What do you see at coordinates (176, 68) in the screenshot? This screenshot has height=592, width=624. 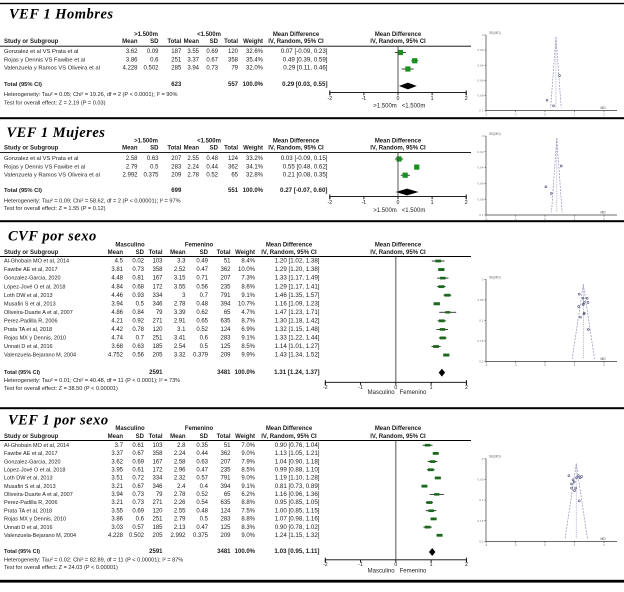 I see `svg-text: 285` at bounding box center [176, 68].